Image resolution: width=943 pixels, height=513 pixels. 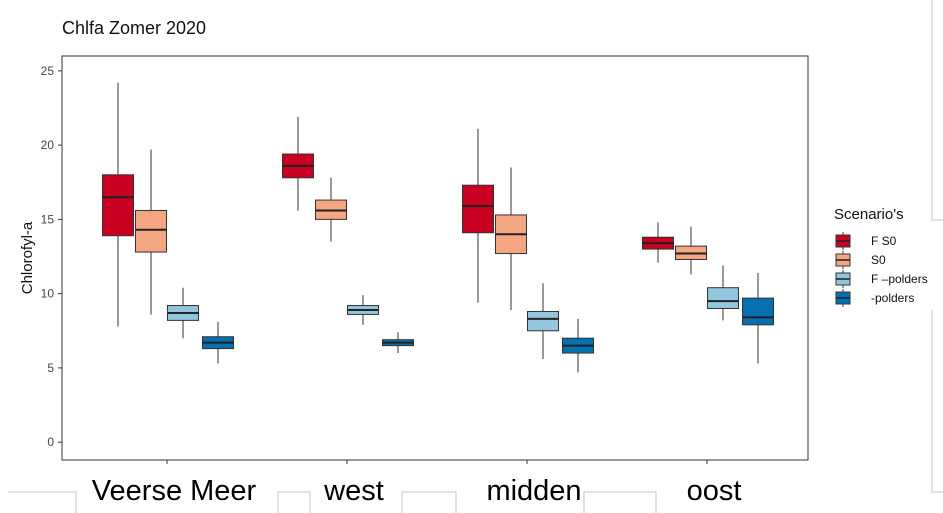 I want to click on legend-label: F –polders, so click(x=899, y=279).